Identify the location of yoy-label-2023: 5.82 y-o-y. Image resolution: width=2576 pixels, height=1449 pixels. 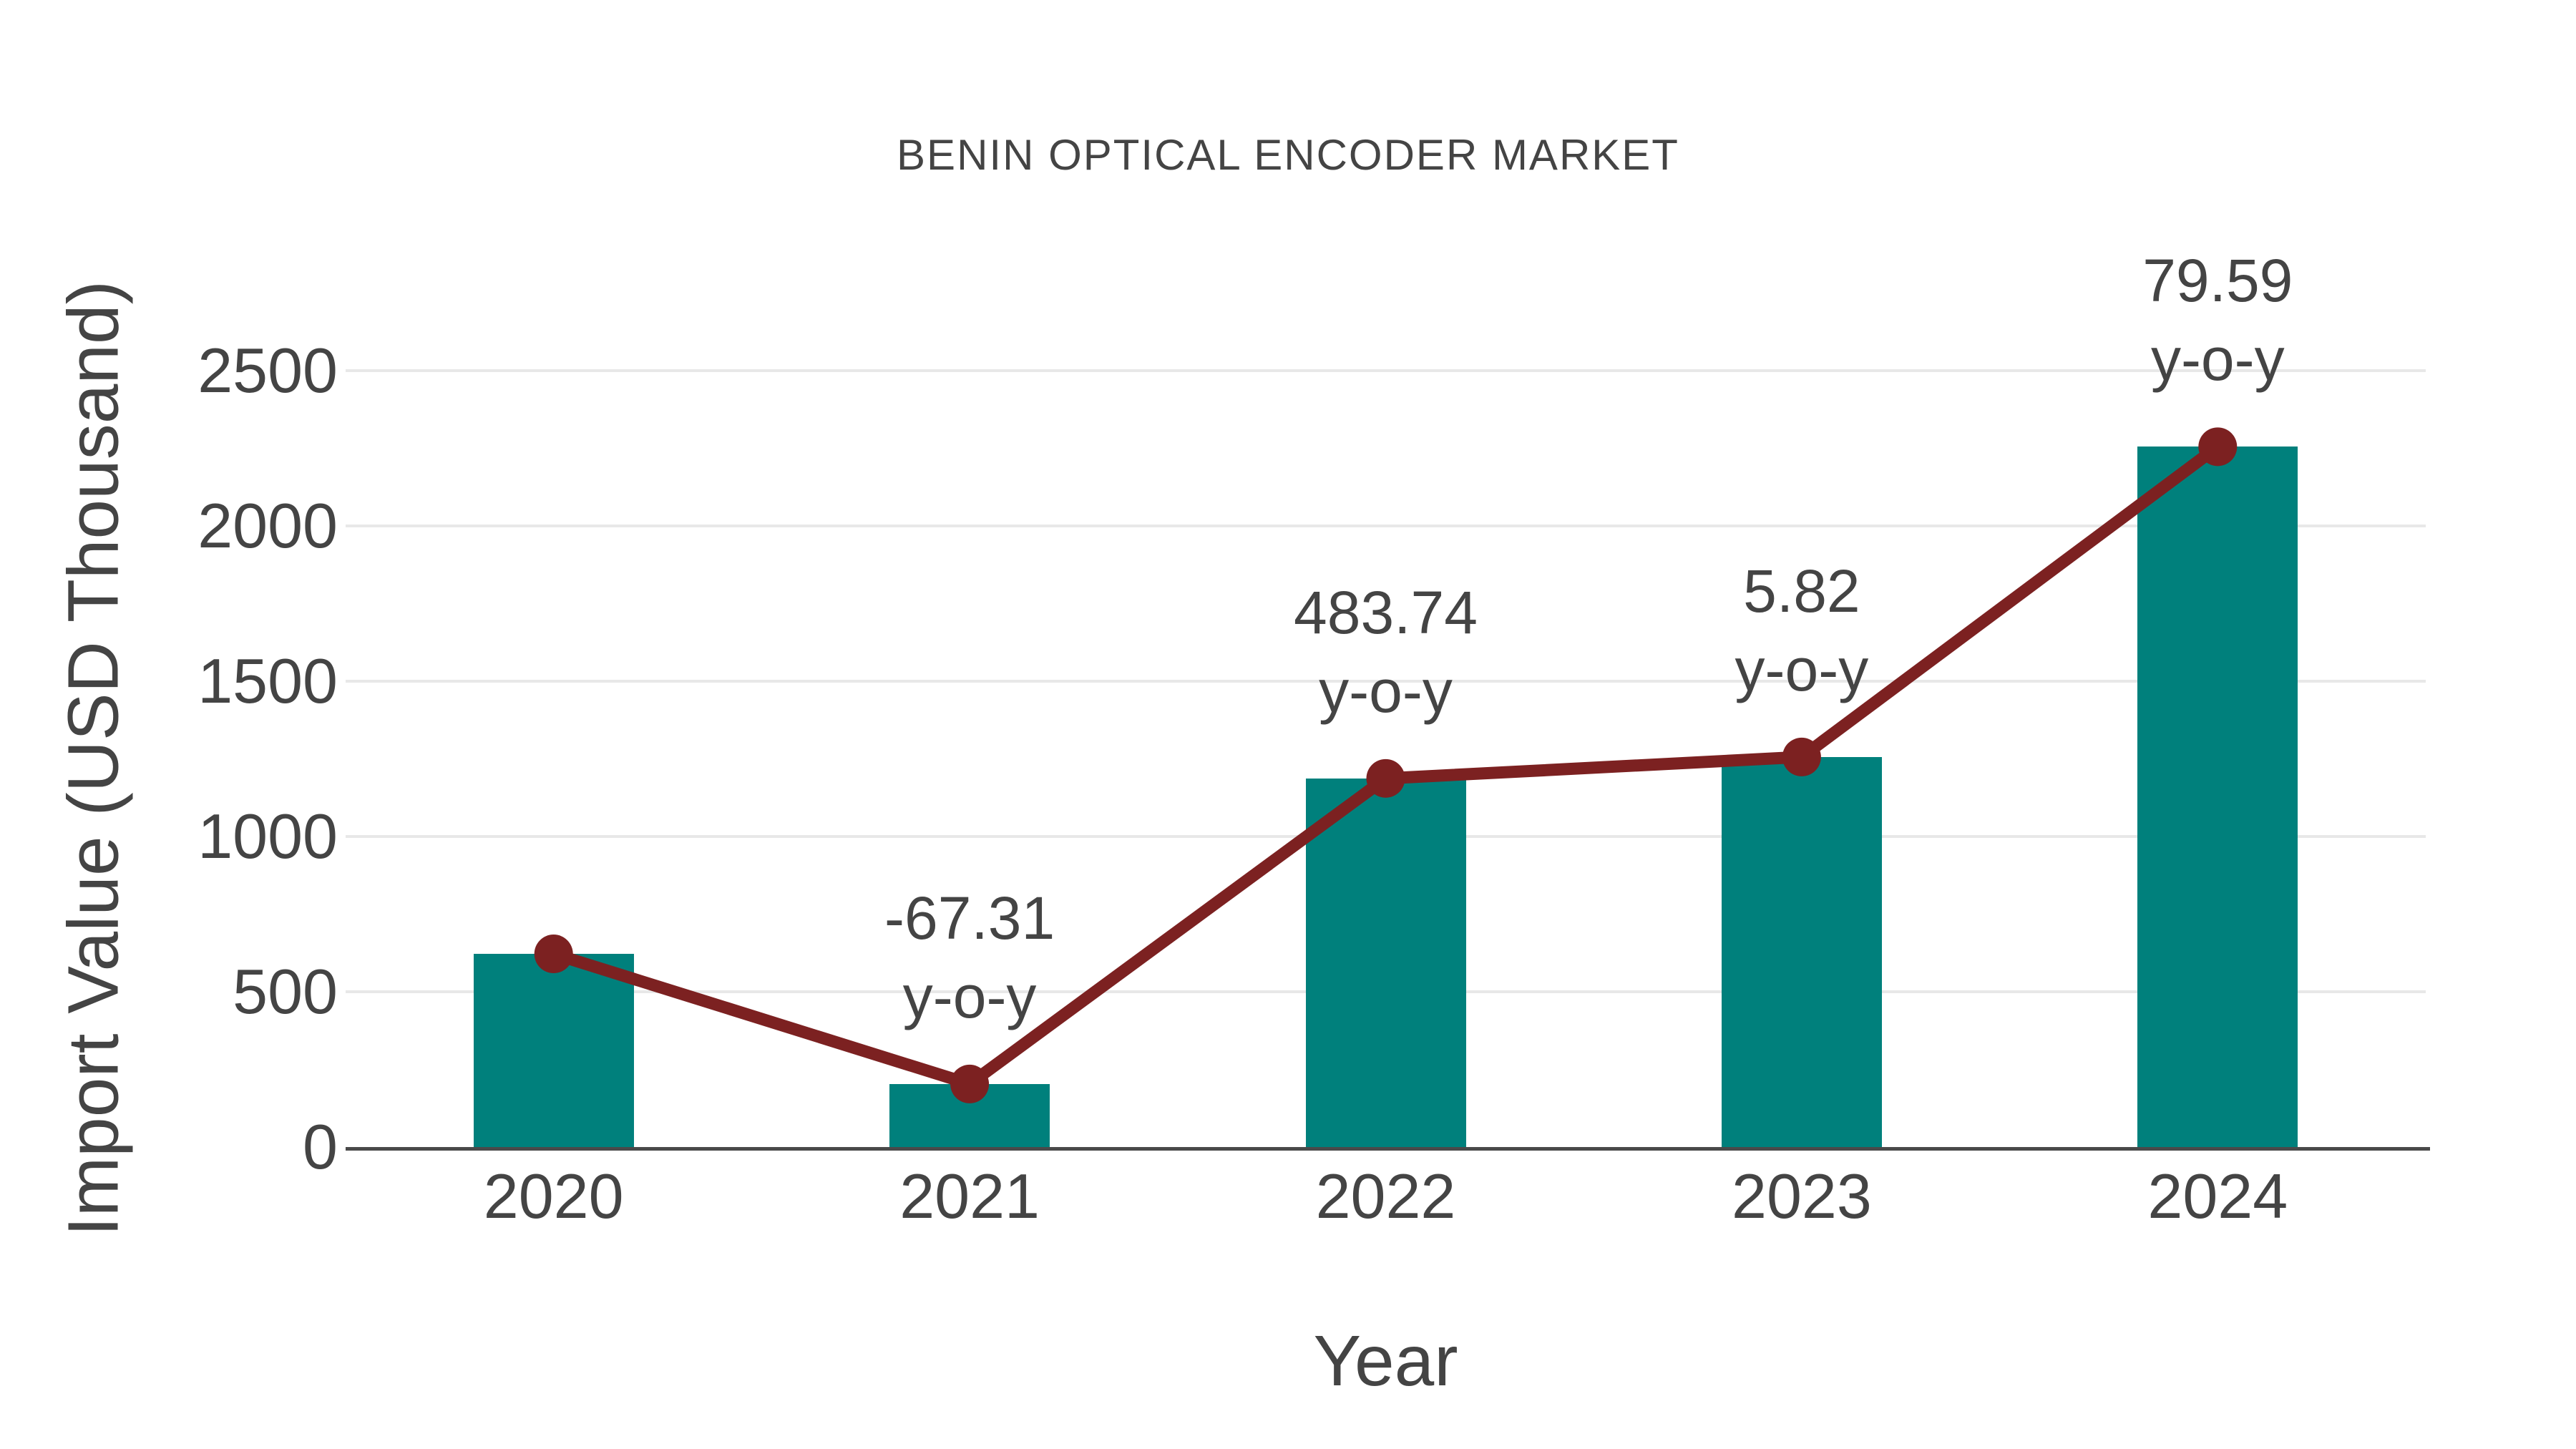
(1801, 630).